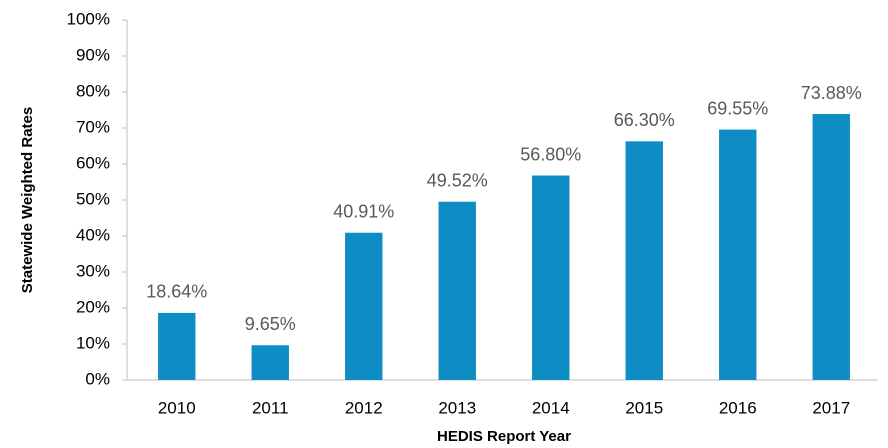  What do you see at coordinates (177, 407) in the screenshot?
I see `x-tick-label: 2010` at bounding box center [177, 407].